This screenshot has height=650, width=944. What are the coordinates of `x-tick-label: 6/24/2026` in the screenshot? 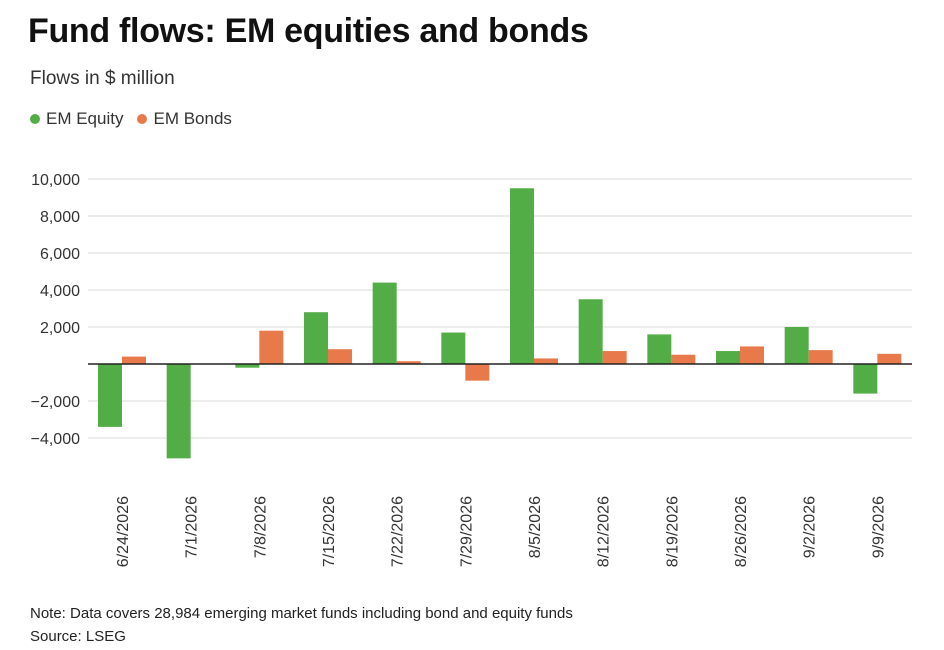 It's located at (123, 531).